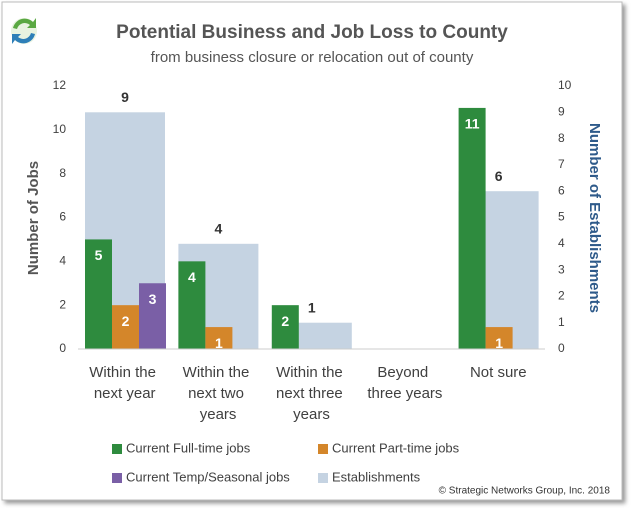 Image resolution: width=631 pixels, height=513 pixels. I want to click on legend-label: Current Full-time jobs, so click(188, 447).